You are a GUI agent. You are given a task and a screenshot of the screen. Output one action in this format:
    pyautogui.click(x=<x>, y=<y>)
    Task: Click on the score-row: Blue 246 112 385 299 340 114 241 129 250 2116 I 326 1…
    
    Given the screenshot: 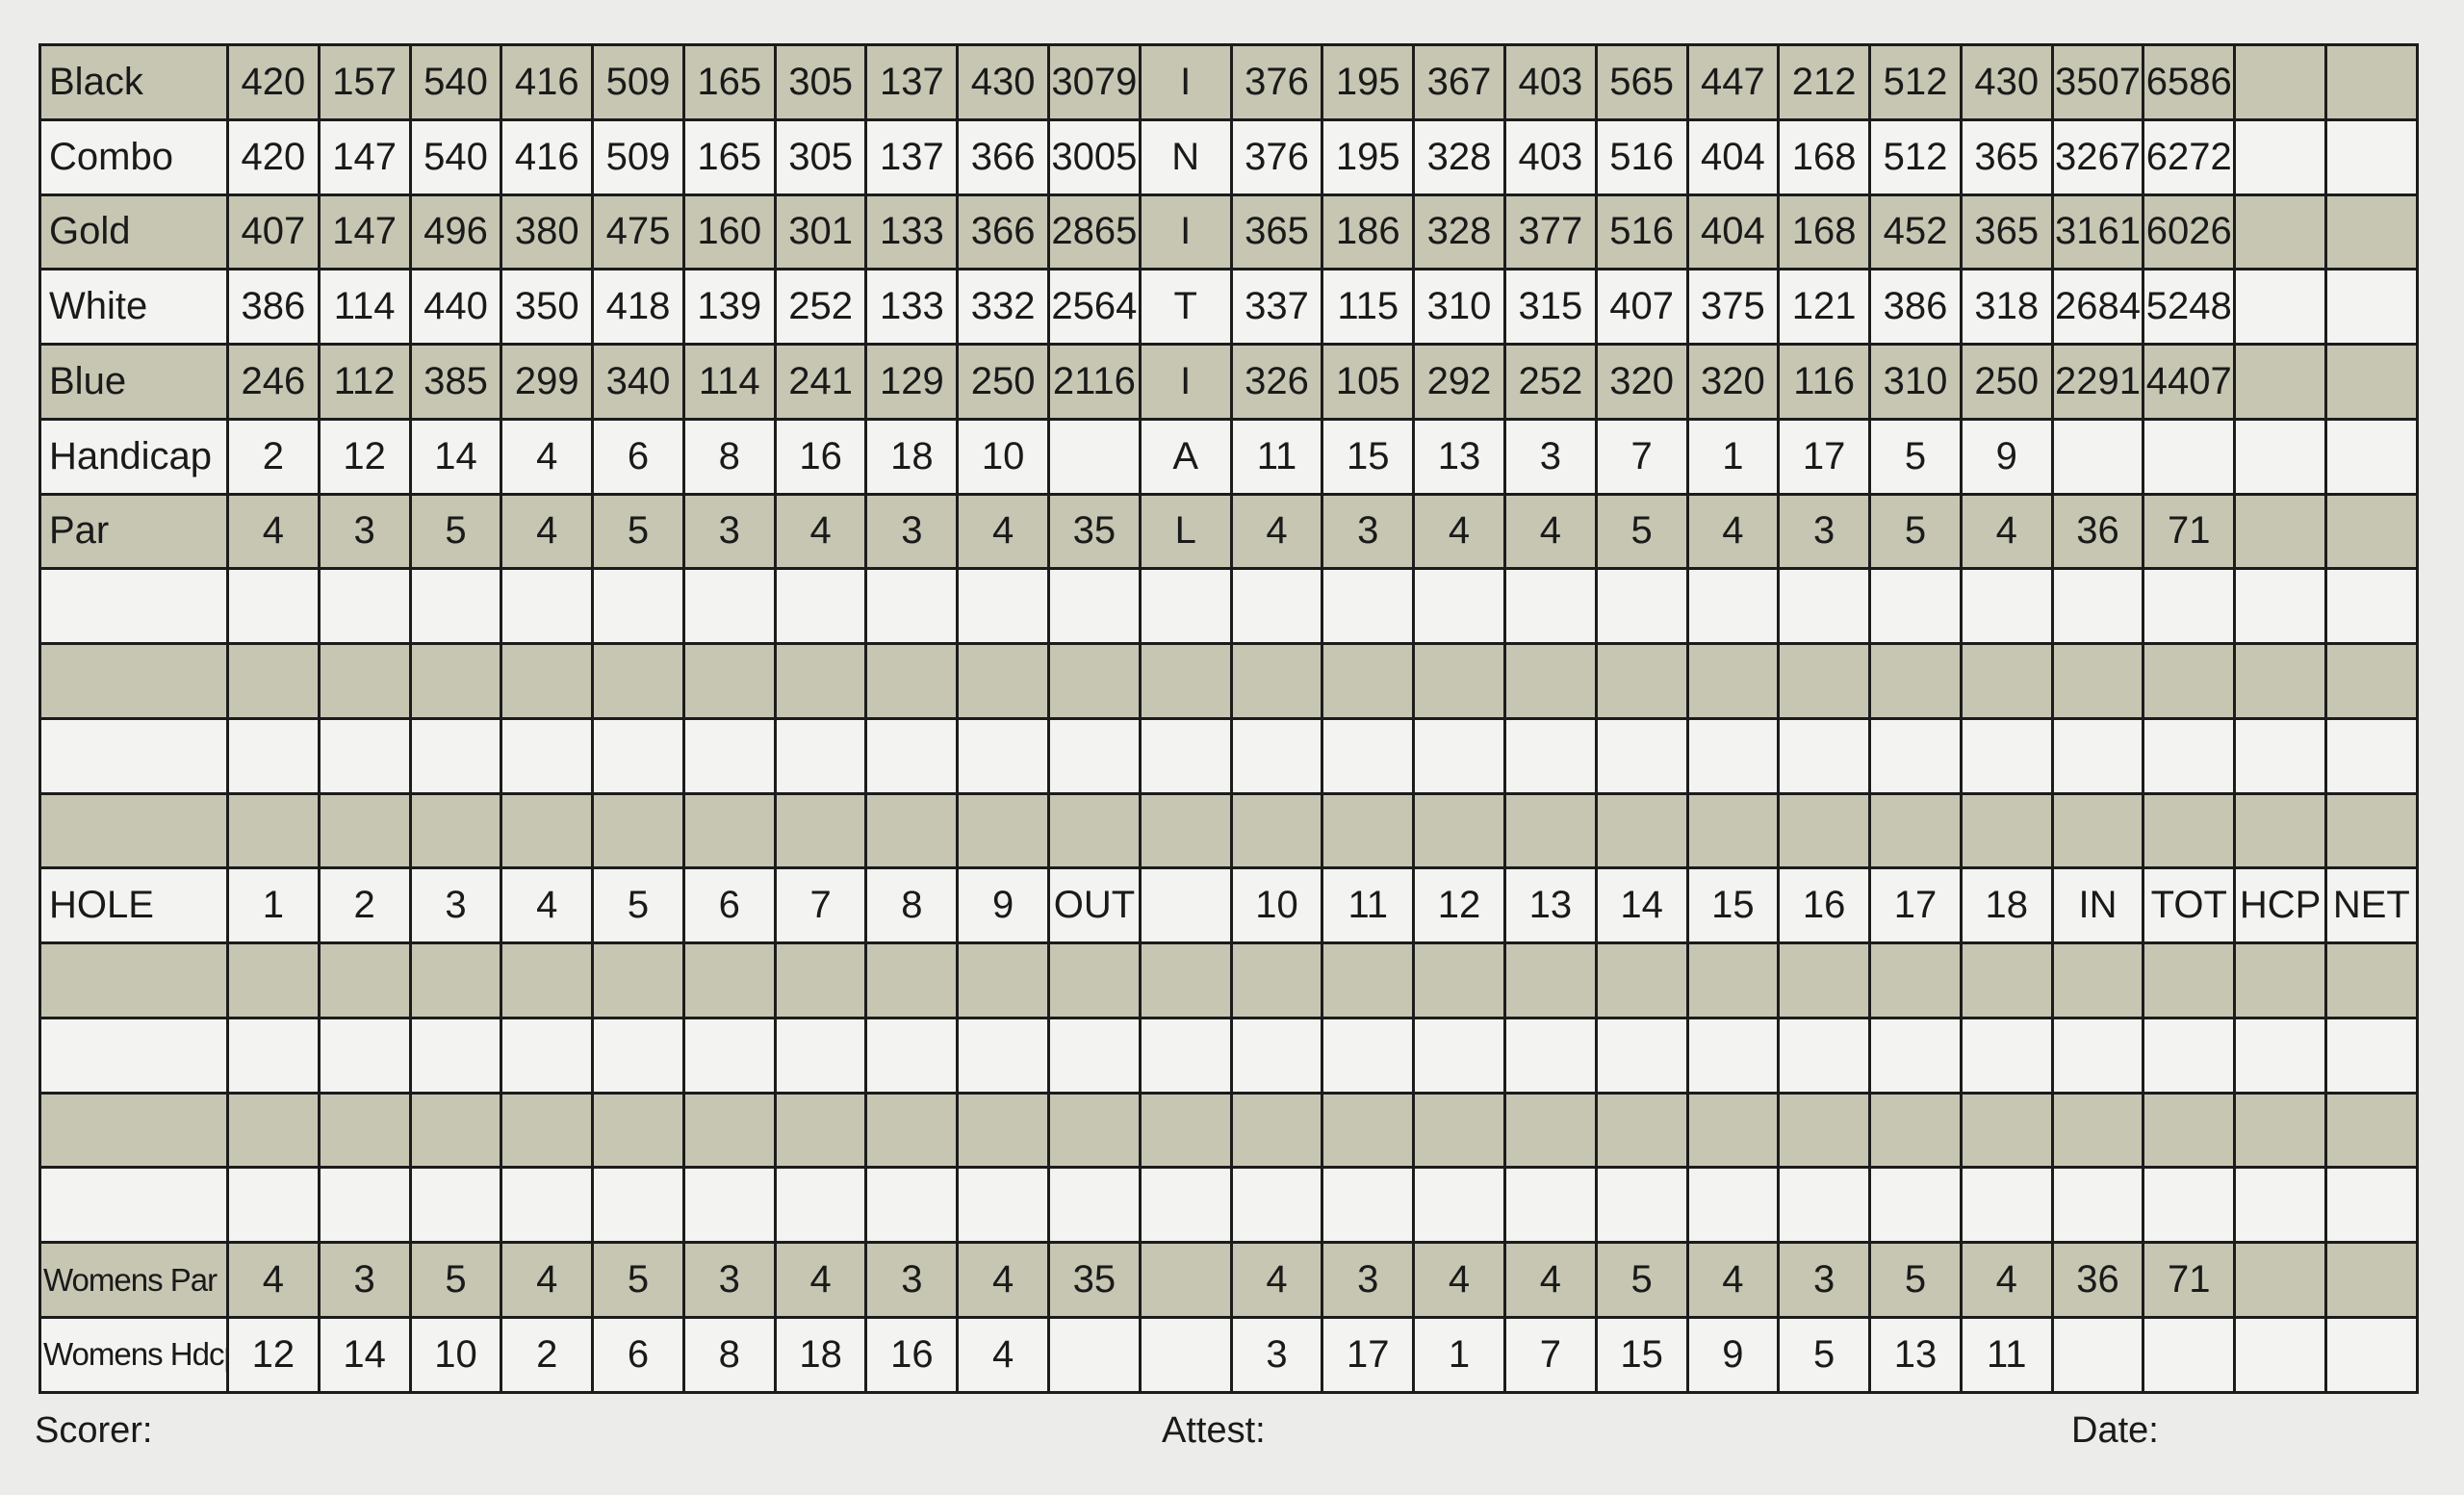 What is the action you would take?
    pyautogui.click(x=1228, y=382)
    